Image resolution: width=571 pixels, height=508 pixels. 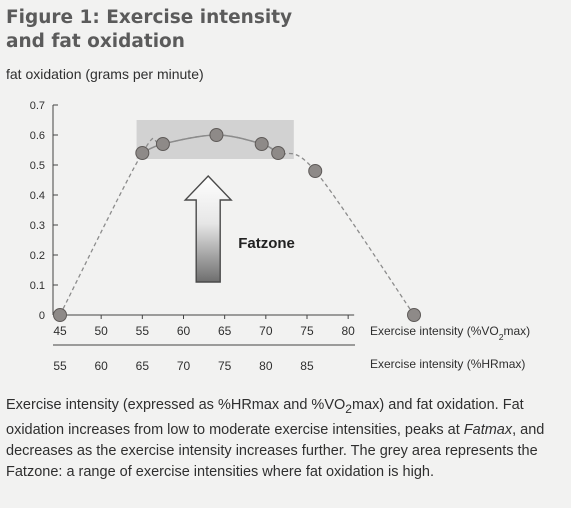 I want to click on y-tick-label: 0.2, so click(x=37, y=256).